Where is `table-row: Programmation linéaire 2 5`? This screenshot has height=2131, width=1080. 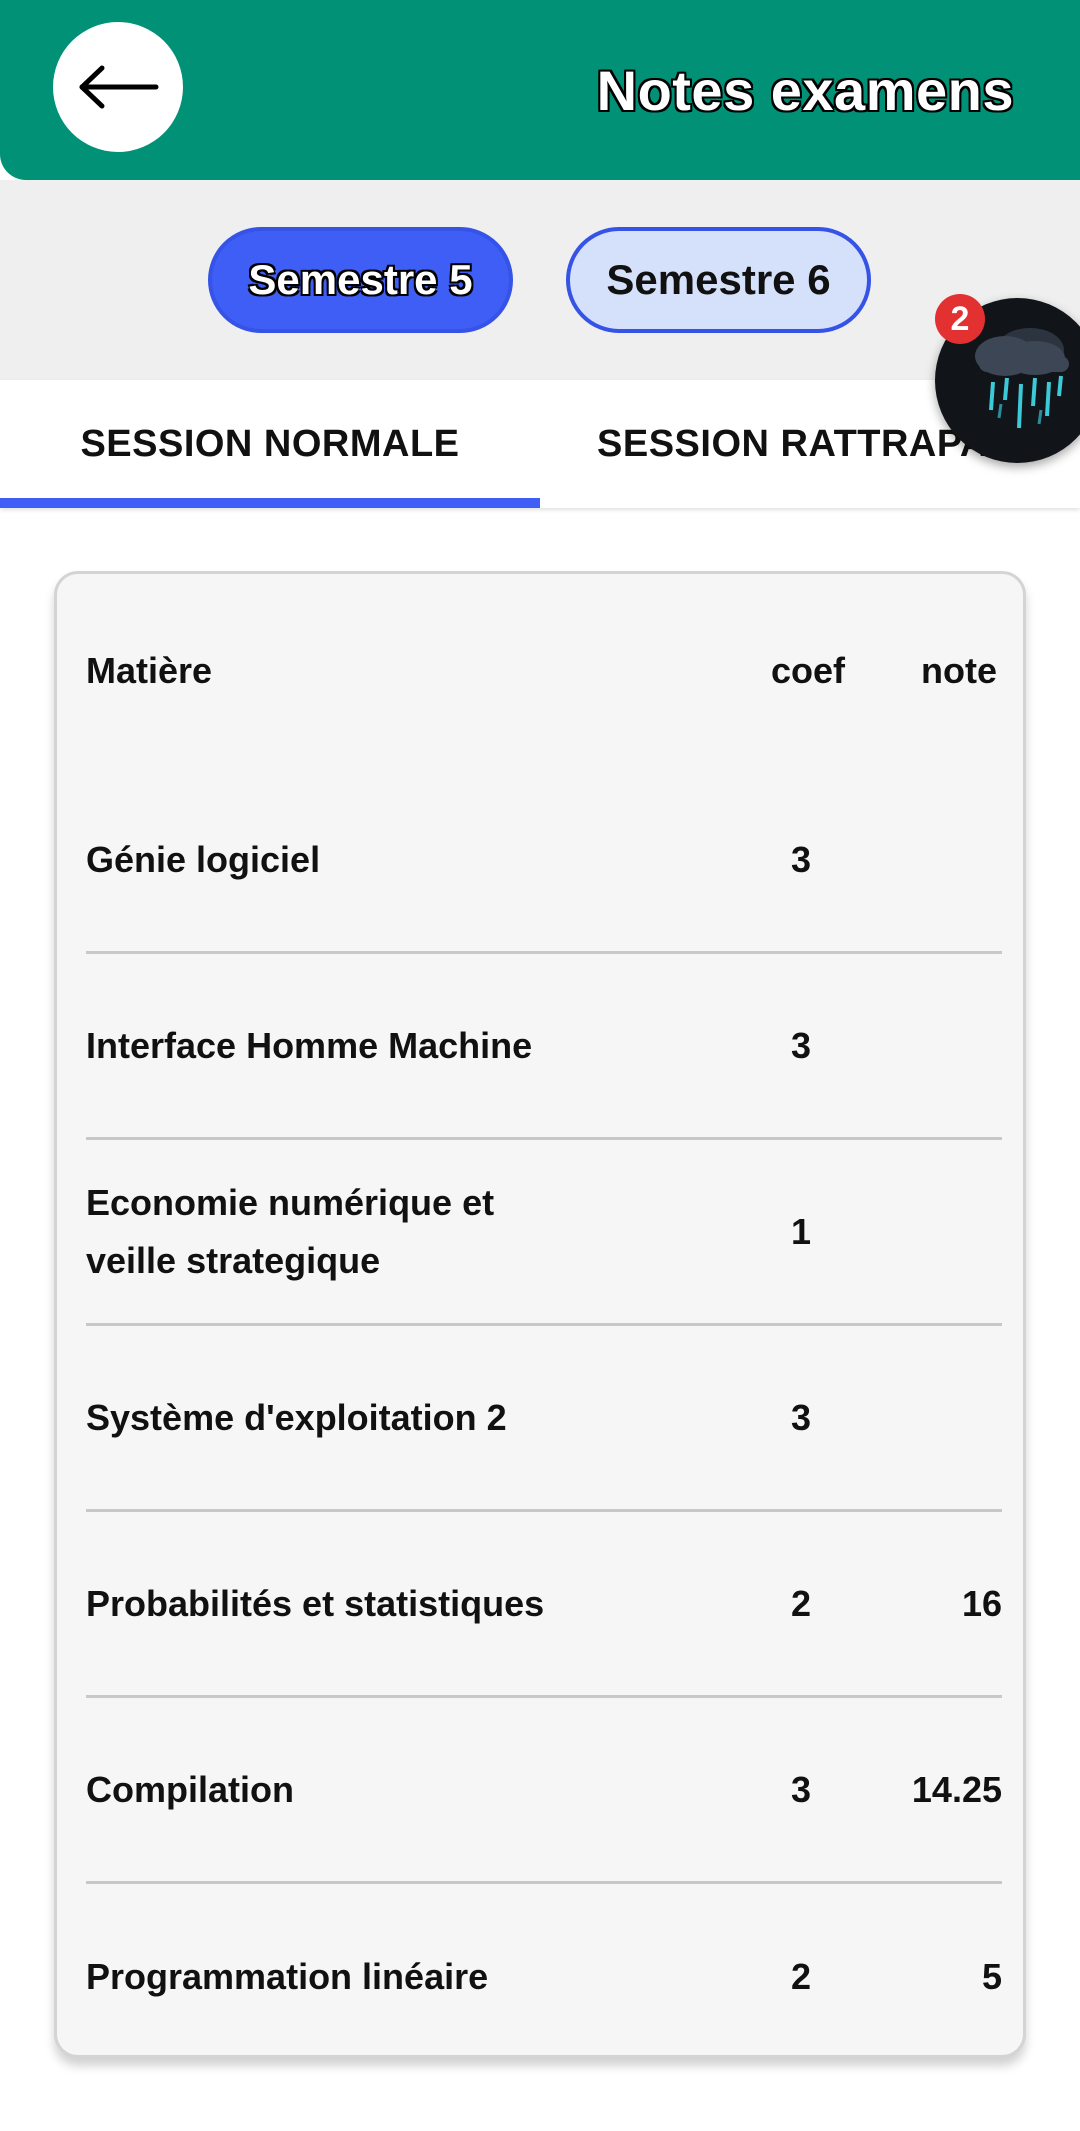 table-row: Programmation linéaire 2 5 is located at coordinates (544, 1977).